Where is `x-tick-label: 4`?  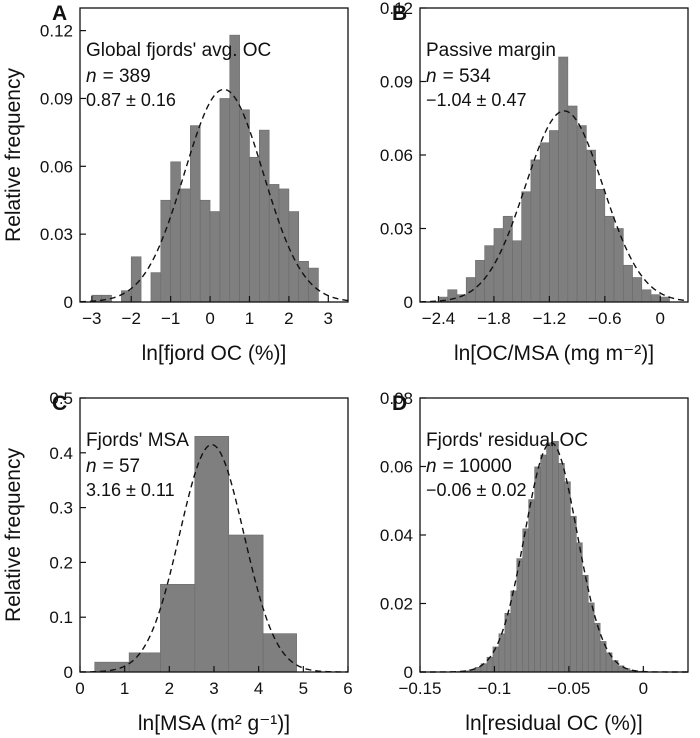 x-tick-label: 4 is located at coordinates (258, 688).